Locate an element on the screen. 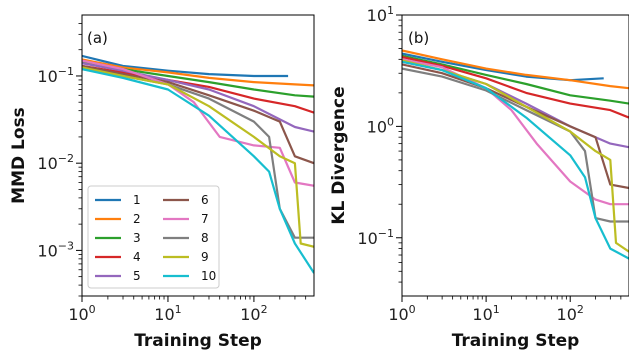 Image resolution: width=629 pixels, height=356 pixels. legend-item-3: 3 is located at coordinates (118, 238).